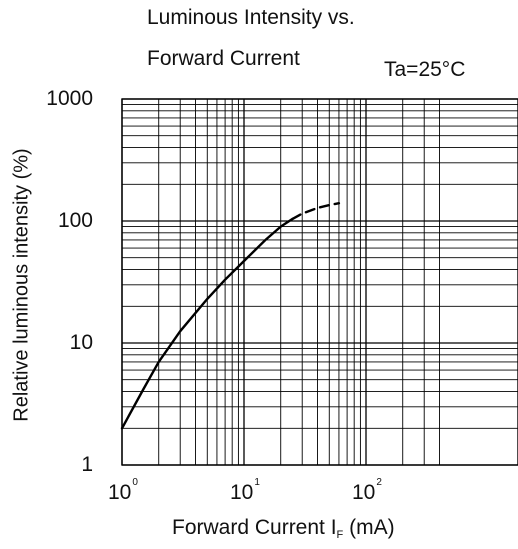 The width and height of the screenshot is (518, 549). Describe the element at coordinates (81, 342) in the screenshot. I see `y-tick-label: 10` at that location.